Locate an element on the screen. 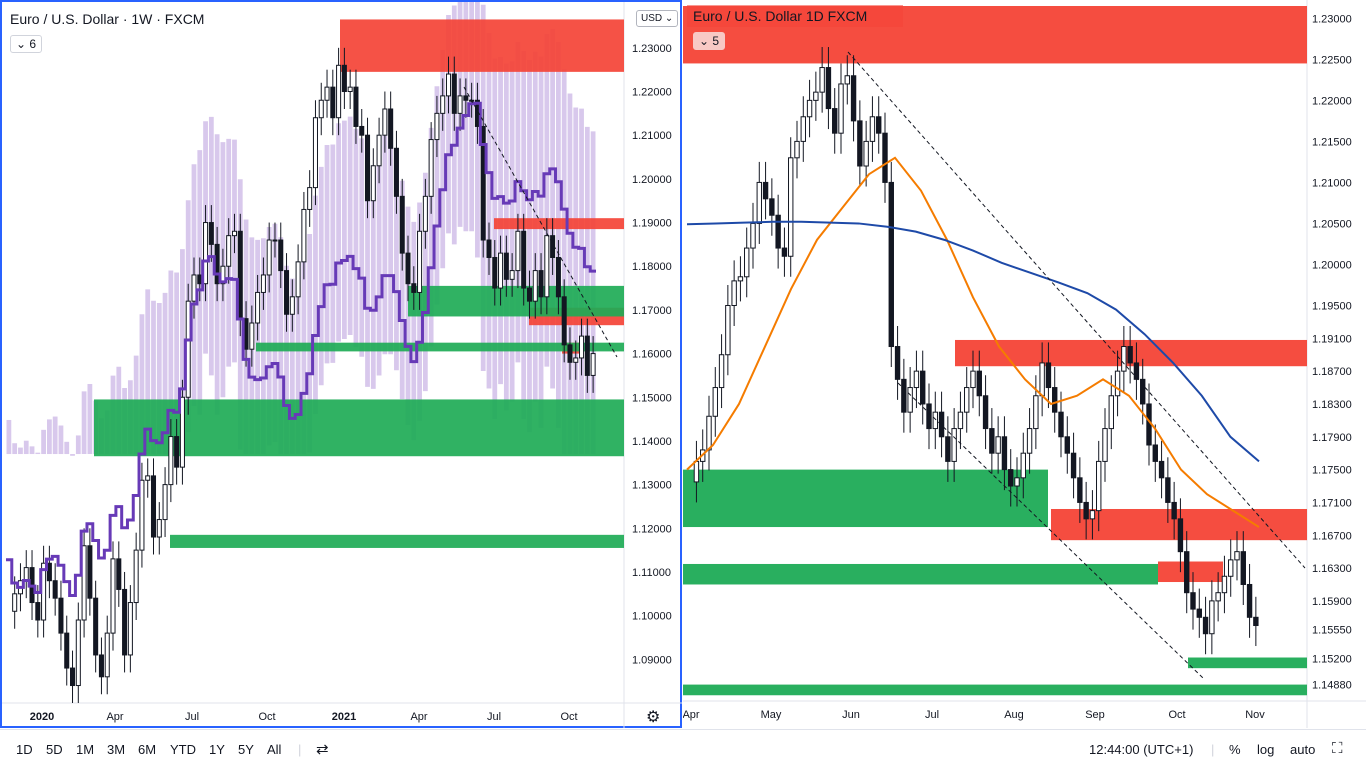  percent-toggle: % is located at coordinates (1235, 749).